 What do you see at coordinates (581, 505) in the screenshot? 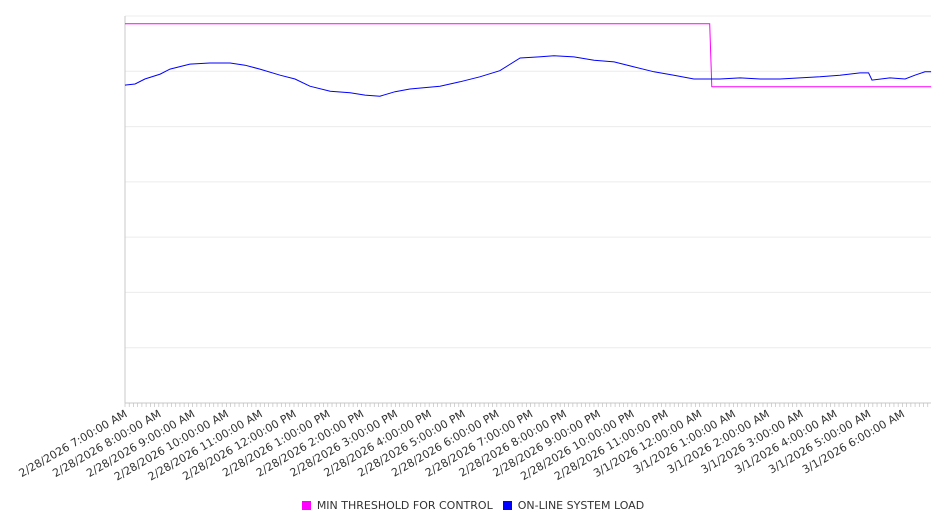
I see `legend-label-load: ON-LINE SYSTEM LOAD` at bounding box center [581, 505].